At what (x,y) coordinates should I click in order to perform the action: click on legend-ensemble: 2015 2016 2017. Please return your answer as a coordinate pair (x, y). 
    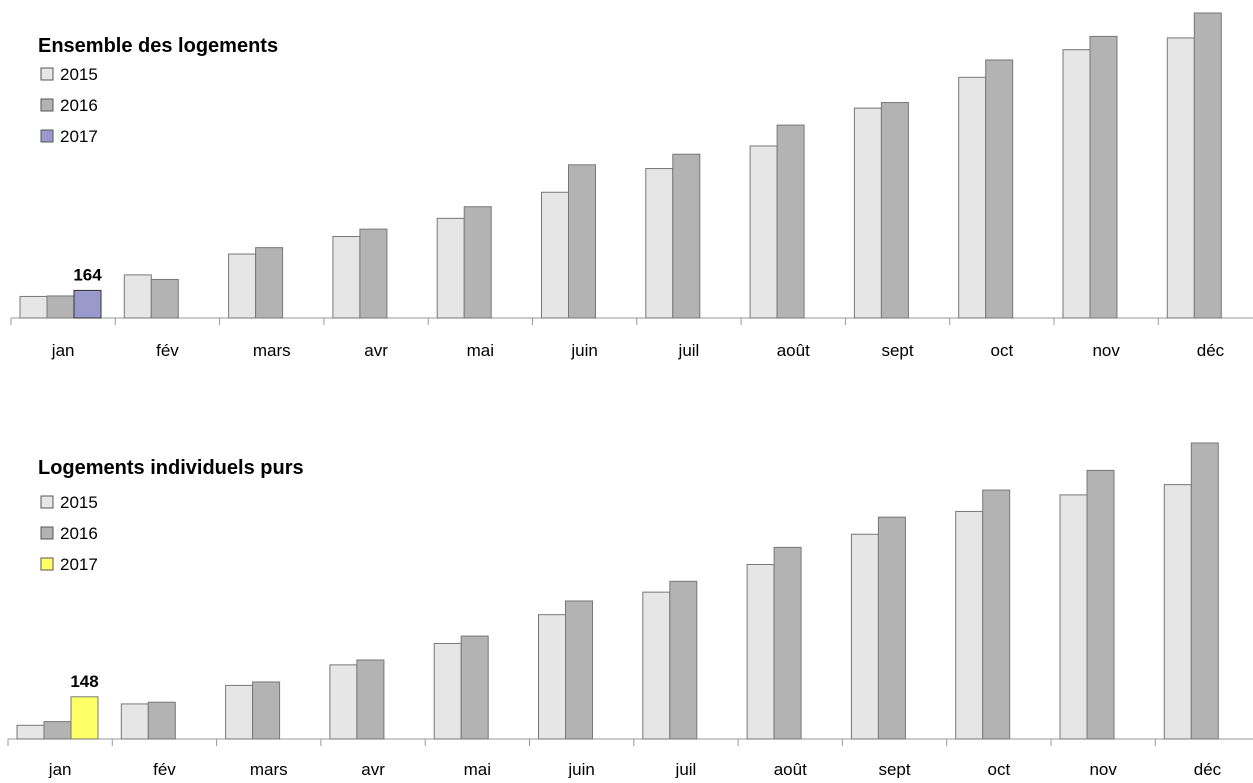
    Looking at the image, I should click on (69, 105).